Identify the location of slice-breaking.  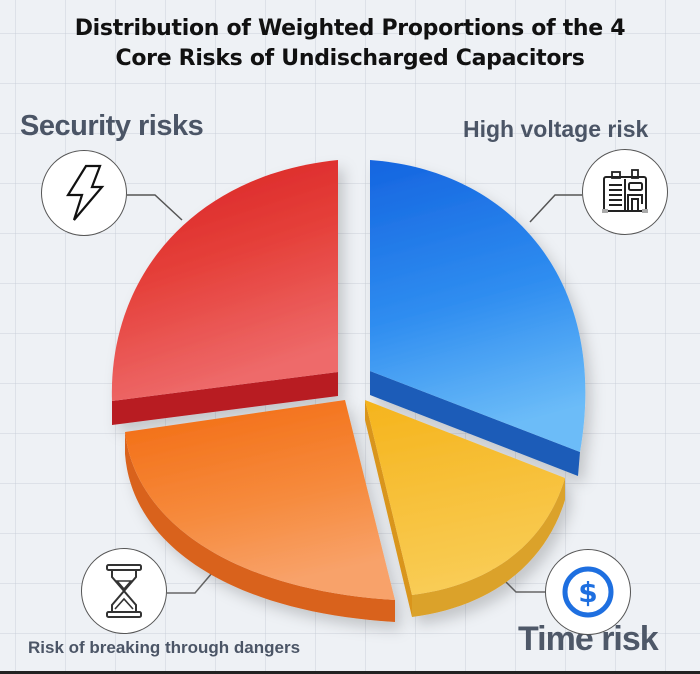
(260, 511).